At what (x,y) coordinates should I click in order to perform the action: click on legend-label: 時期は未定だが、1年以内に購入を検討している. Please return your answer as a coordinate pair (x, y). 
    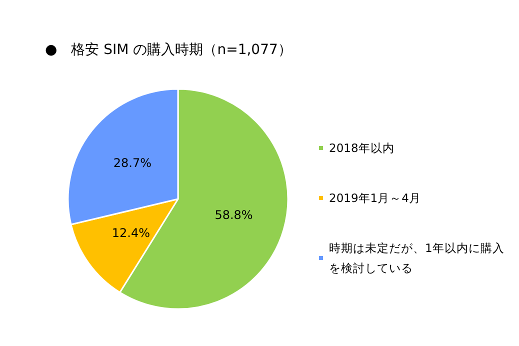
    Looking at the image, I should click on (416, 258).